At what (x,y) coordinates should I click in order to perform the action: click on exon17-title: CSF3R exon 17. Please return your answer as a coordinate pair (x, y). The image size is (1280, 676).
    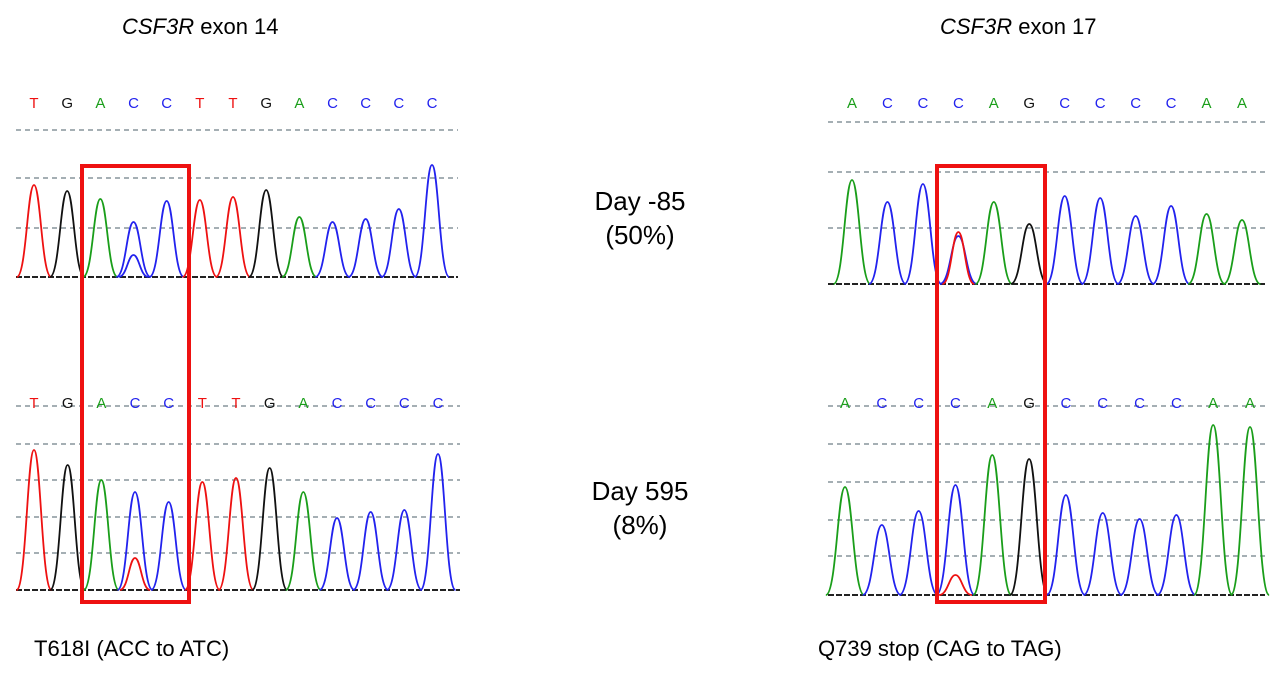
    Looking at the image, I should click on (1018, 27).